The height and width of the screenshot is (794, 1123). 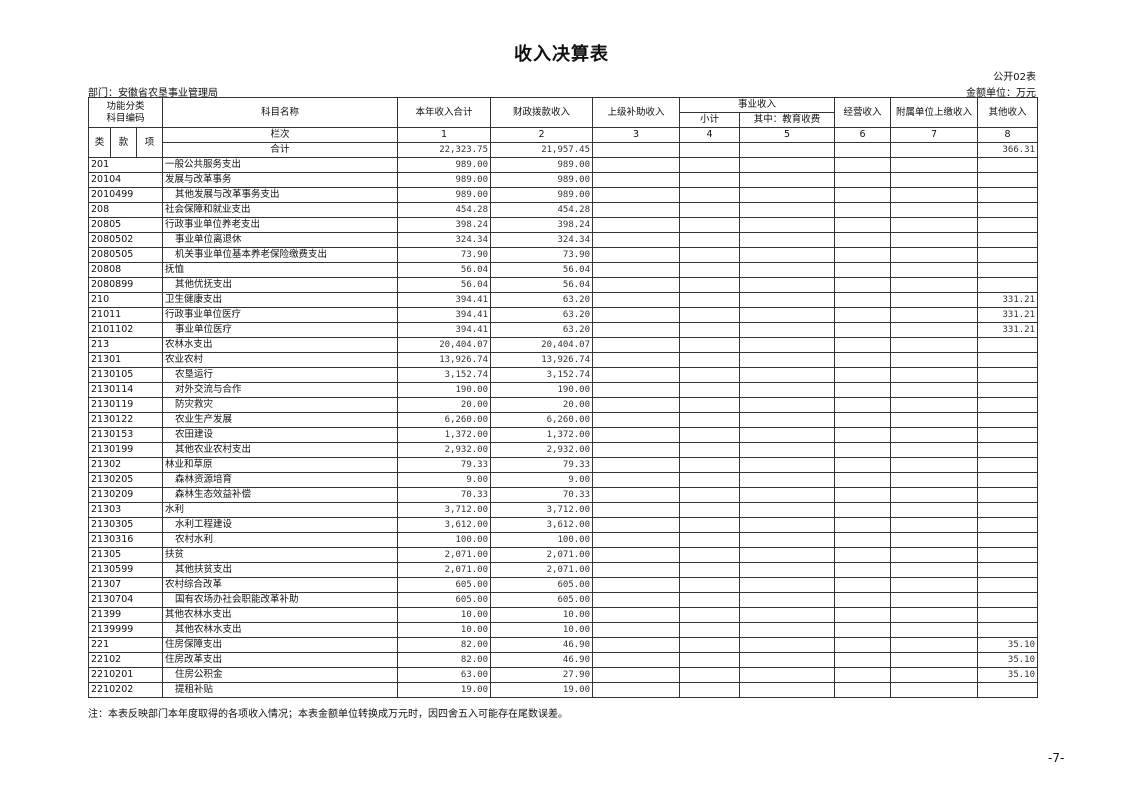 I want to click on row-total: 989.00, so click(x=444, y=195).